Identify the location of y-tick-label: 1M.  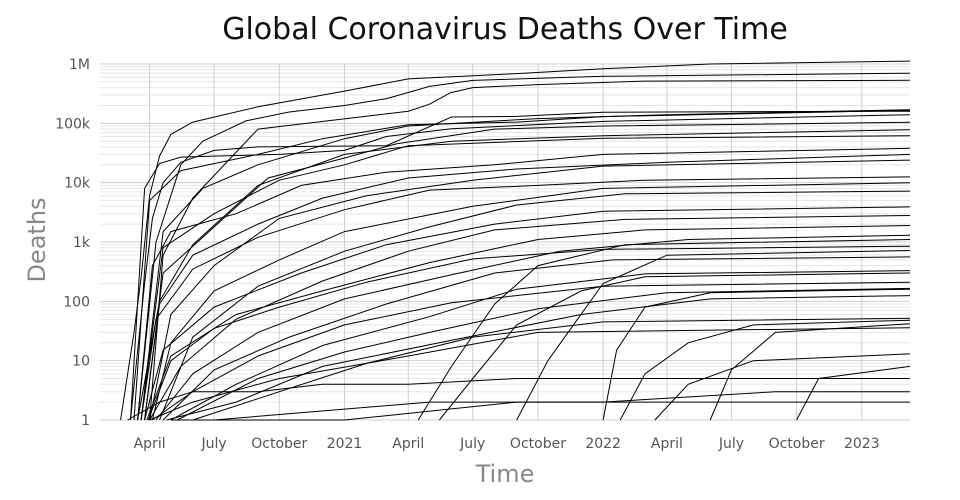
(79, 65).